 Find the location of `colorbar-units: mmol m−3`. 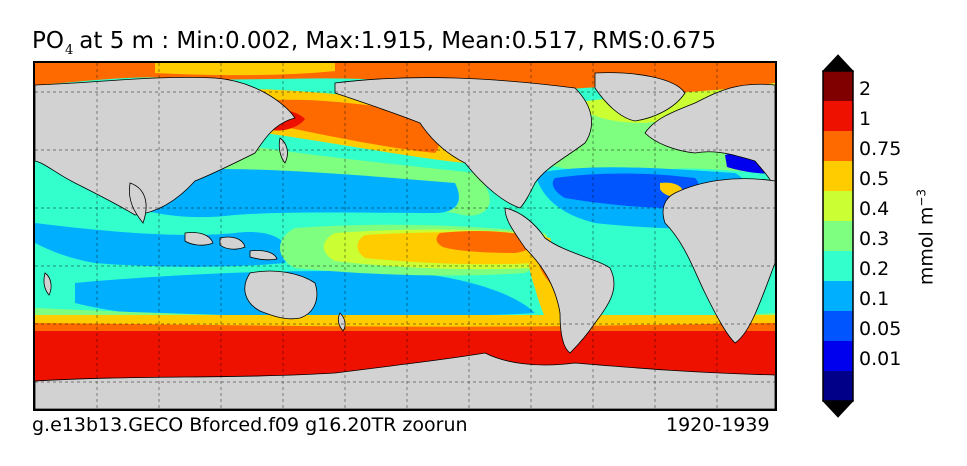

colorbar-units: mmol m−3 is located at coordinates (925, 237).